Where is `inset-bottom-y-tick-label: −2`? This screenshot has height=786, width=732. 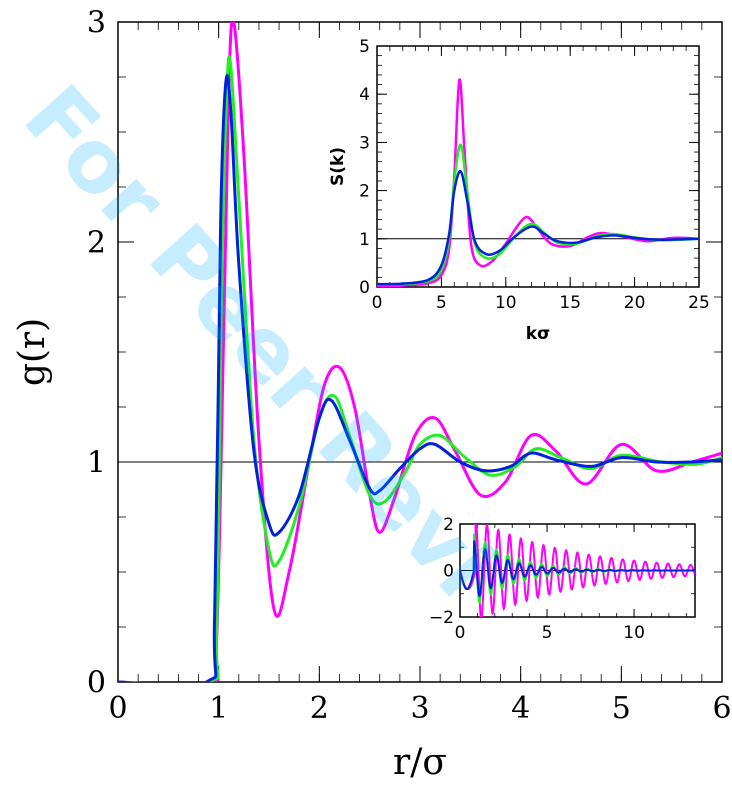
inset-bottom-y-tick-label: −2 is located at coordinates (441, 618).